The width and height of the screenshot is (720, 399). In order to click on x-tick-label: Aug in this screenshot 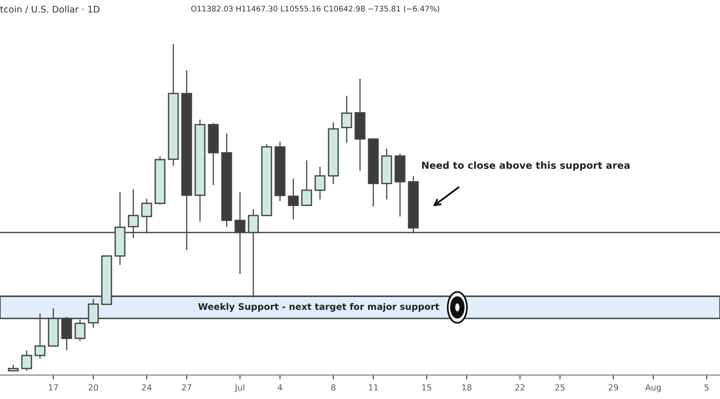, I will do `click(653, 388)`.